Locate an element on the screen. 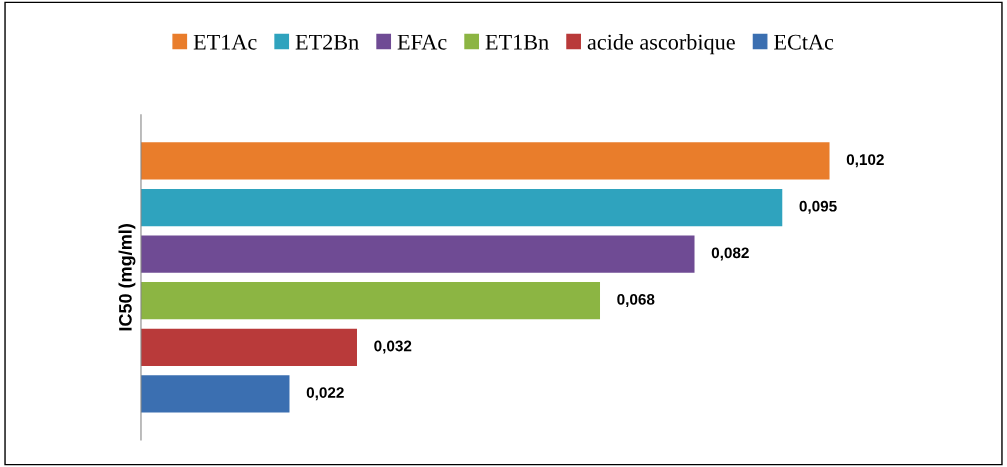  data-label: 0,095 is located at coordinates (818, 207).